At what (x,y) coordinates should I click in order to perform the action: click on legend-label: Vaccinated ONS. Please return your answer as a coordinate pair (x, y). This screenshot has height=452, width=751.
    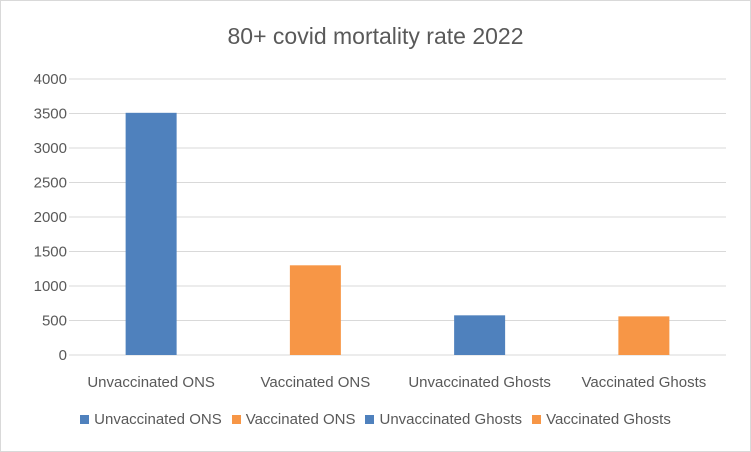
    Looking at the image, I should click on (300, 419).